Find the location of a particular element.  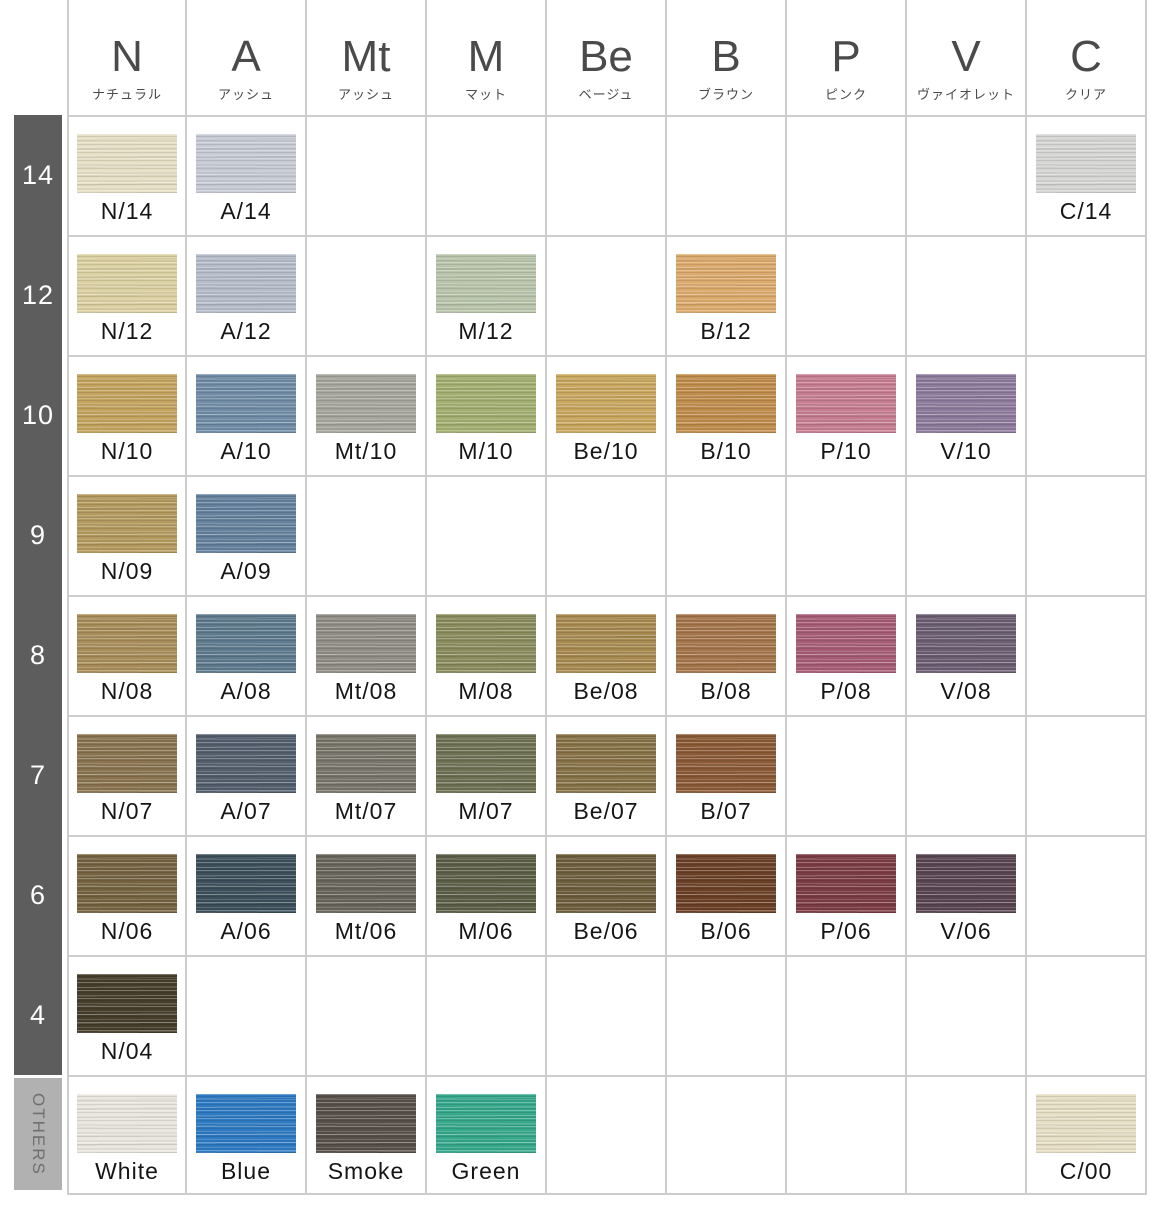

swatch-code: N/12 is located at coordinates (127, 331).